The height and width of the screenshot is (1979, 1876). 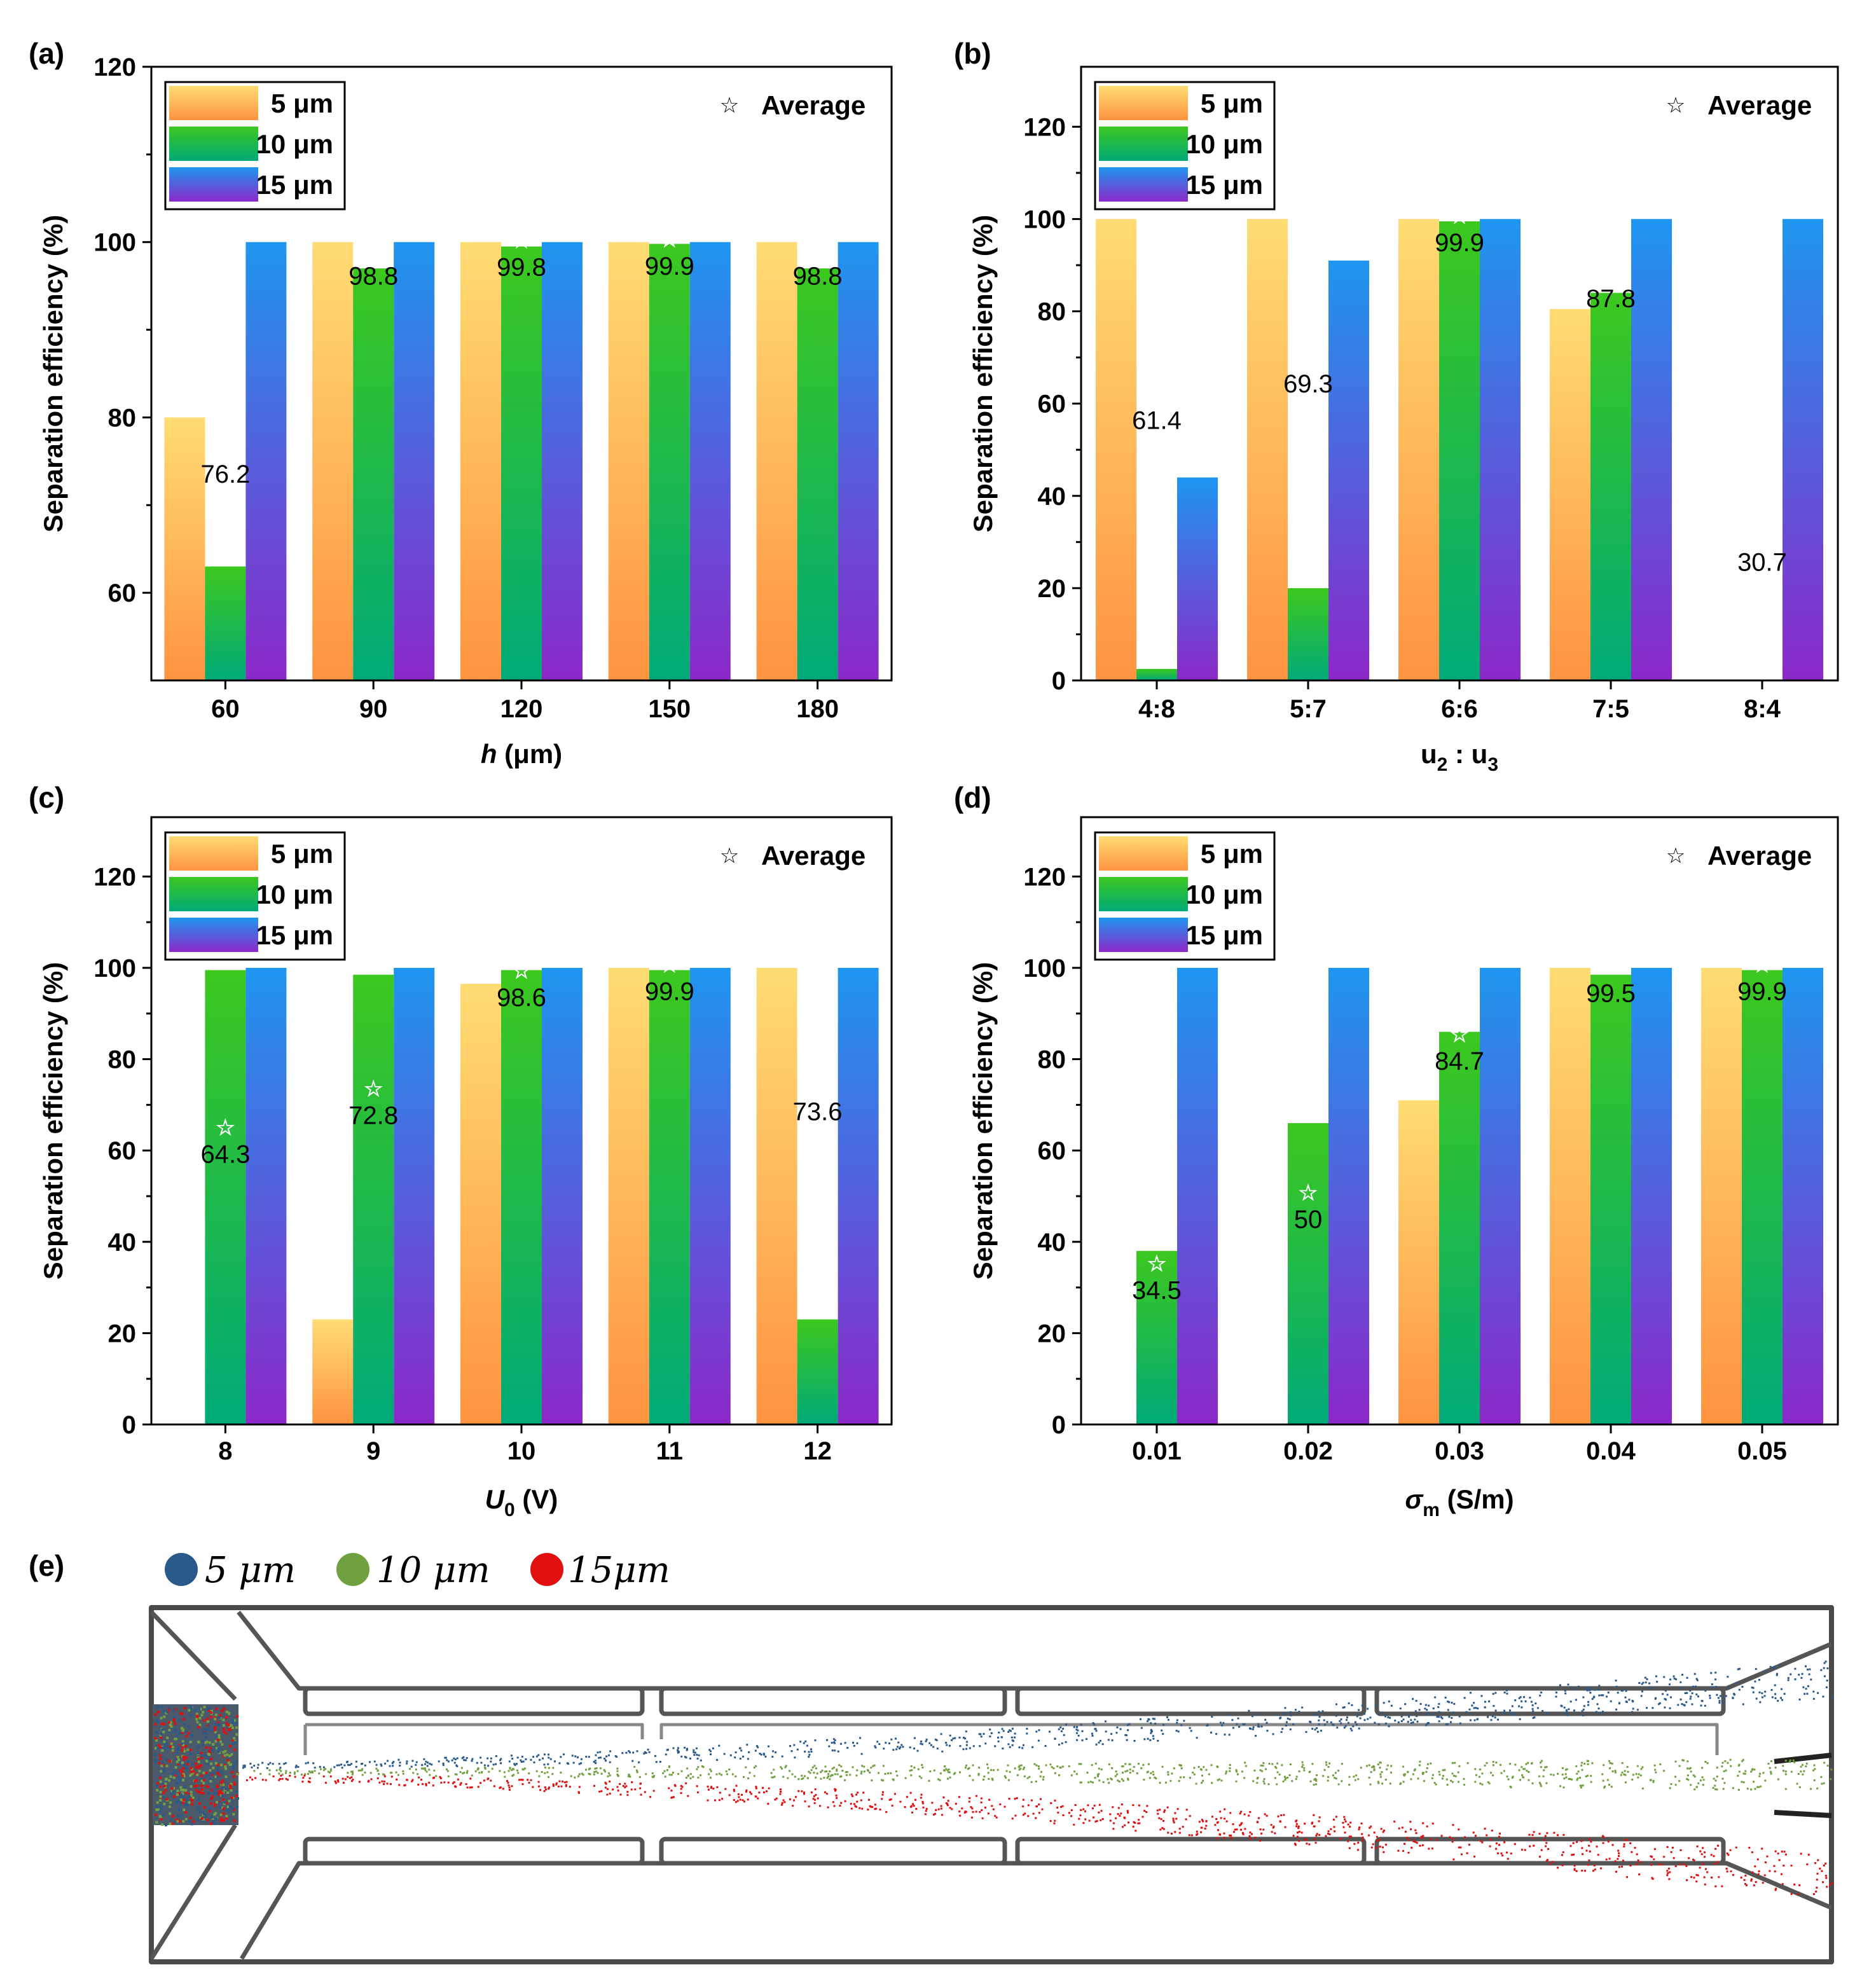 What do you see at coordinates (129, 1425) in the screenshot?
I see `ytick-label-c-0: 0` at bounding box center [129, 1425].